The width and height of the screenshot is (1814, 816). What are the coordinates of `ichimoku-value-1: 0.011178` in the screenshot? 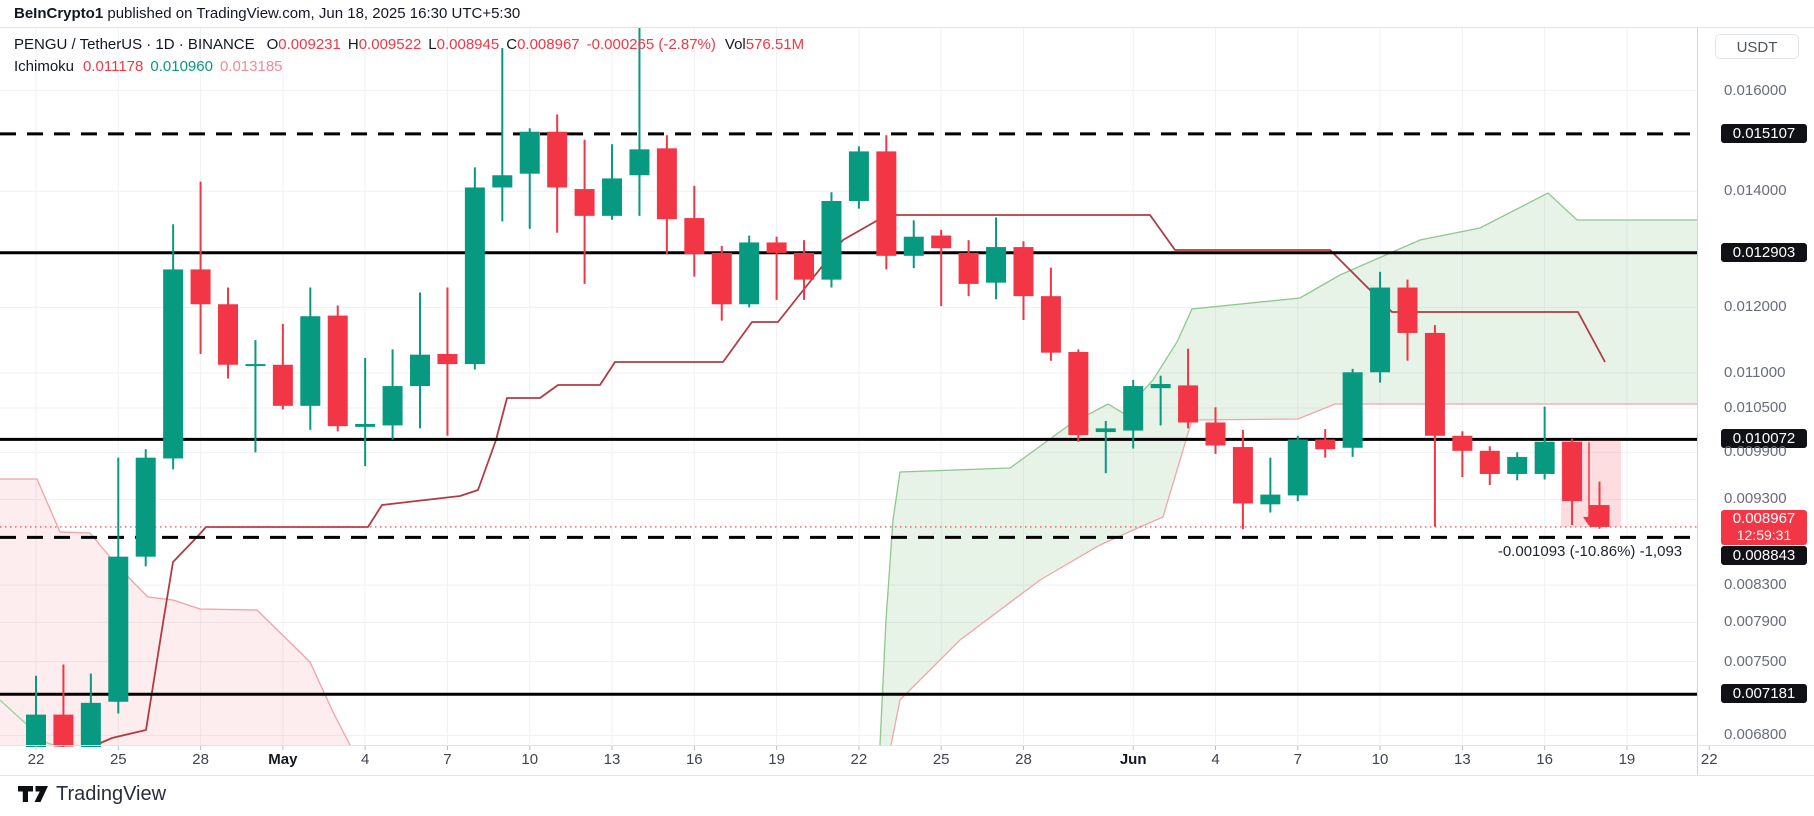 It's located at (113, 66).